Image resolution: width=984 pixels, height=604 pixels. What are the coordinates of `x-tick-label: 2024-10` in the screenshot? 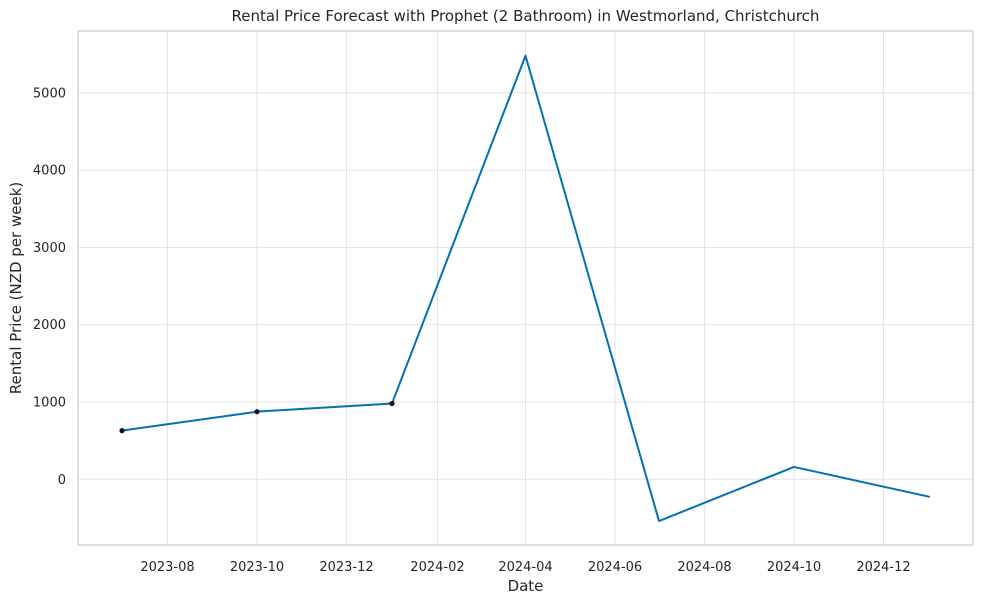 It's located at (794, 567).